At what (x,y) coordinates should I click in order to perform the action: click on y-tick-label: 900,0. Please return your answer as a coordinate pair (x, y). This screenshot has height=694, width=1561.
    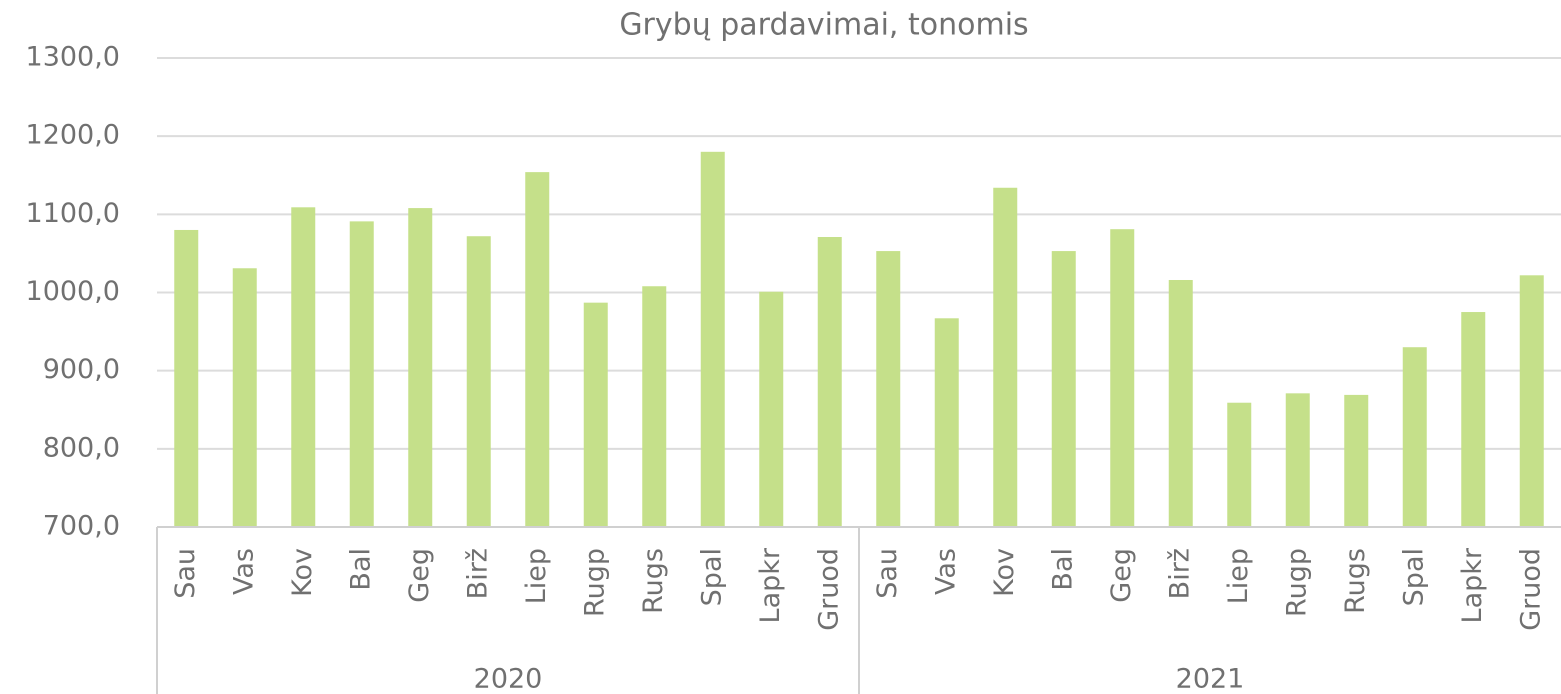
    Looking at the image, I should click on (81, 369).